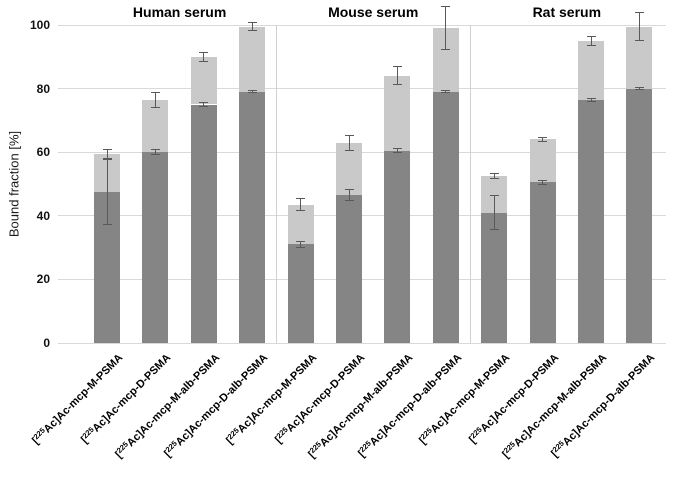 The width and height of the screenshot is (675, 490). What do you see at coordinates (43, 152) in the screenshot?
I see `y-tick-label: 60` at bounding box center [43, 152].